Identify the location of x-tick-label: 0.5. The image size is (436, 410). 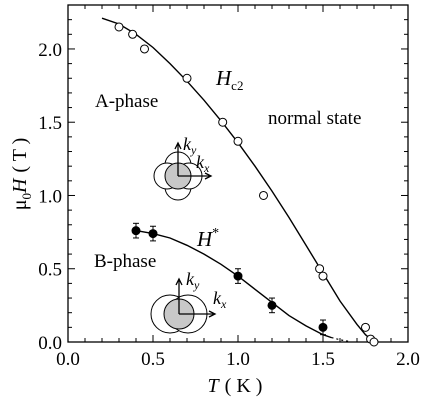
(153, 359).